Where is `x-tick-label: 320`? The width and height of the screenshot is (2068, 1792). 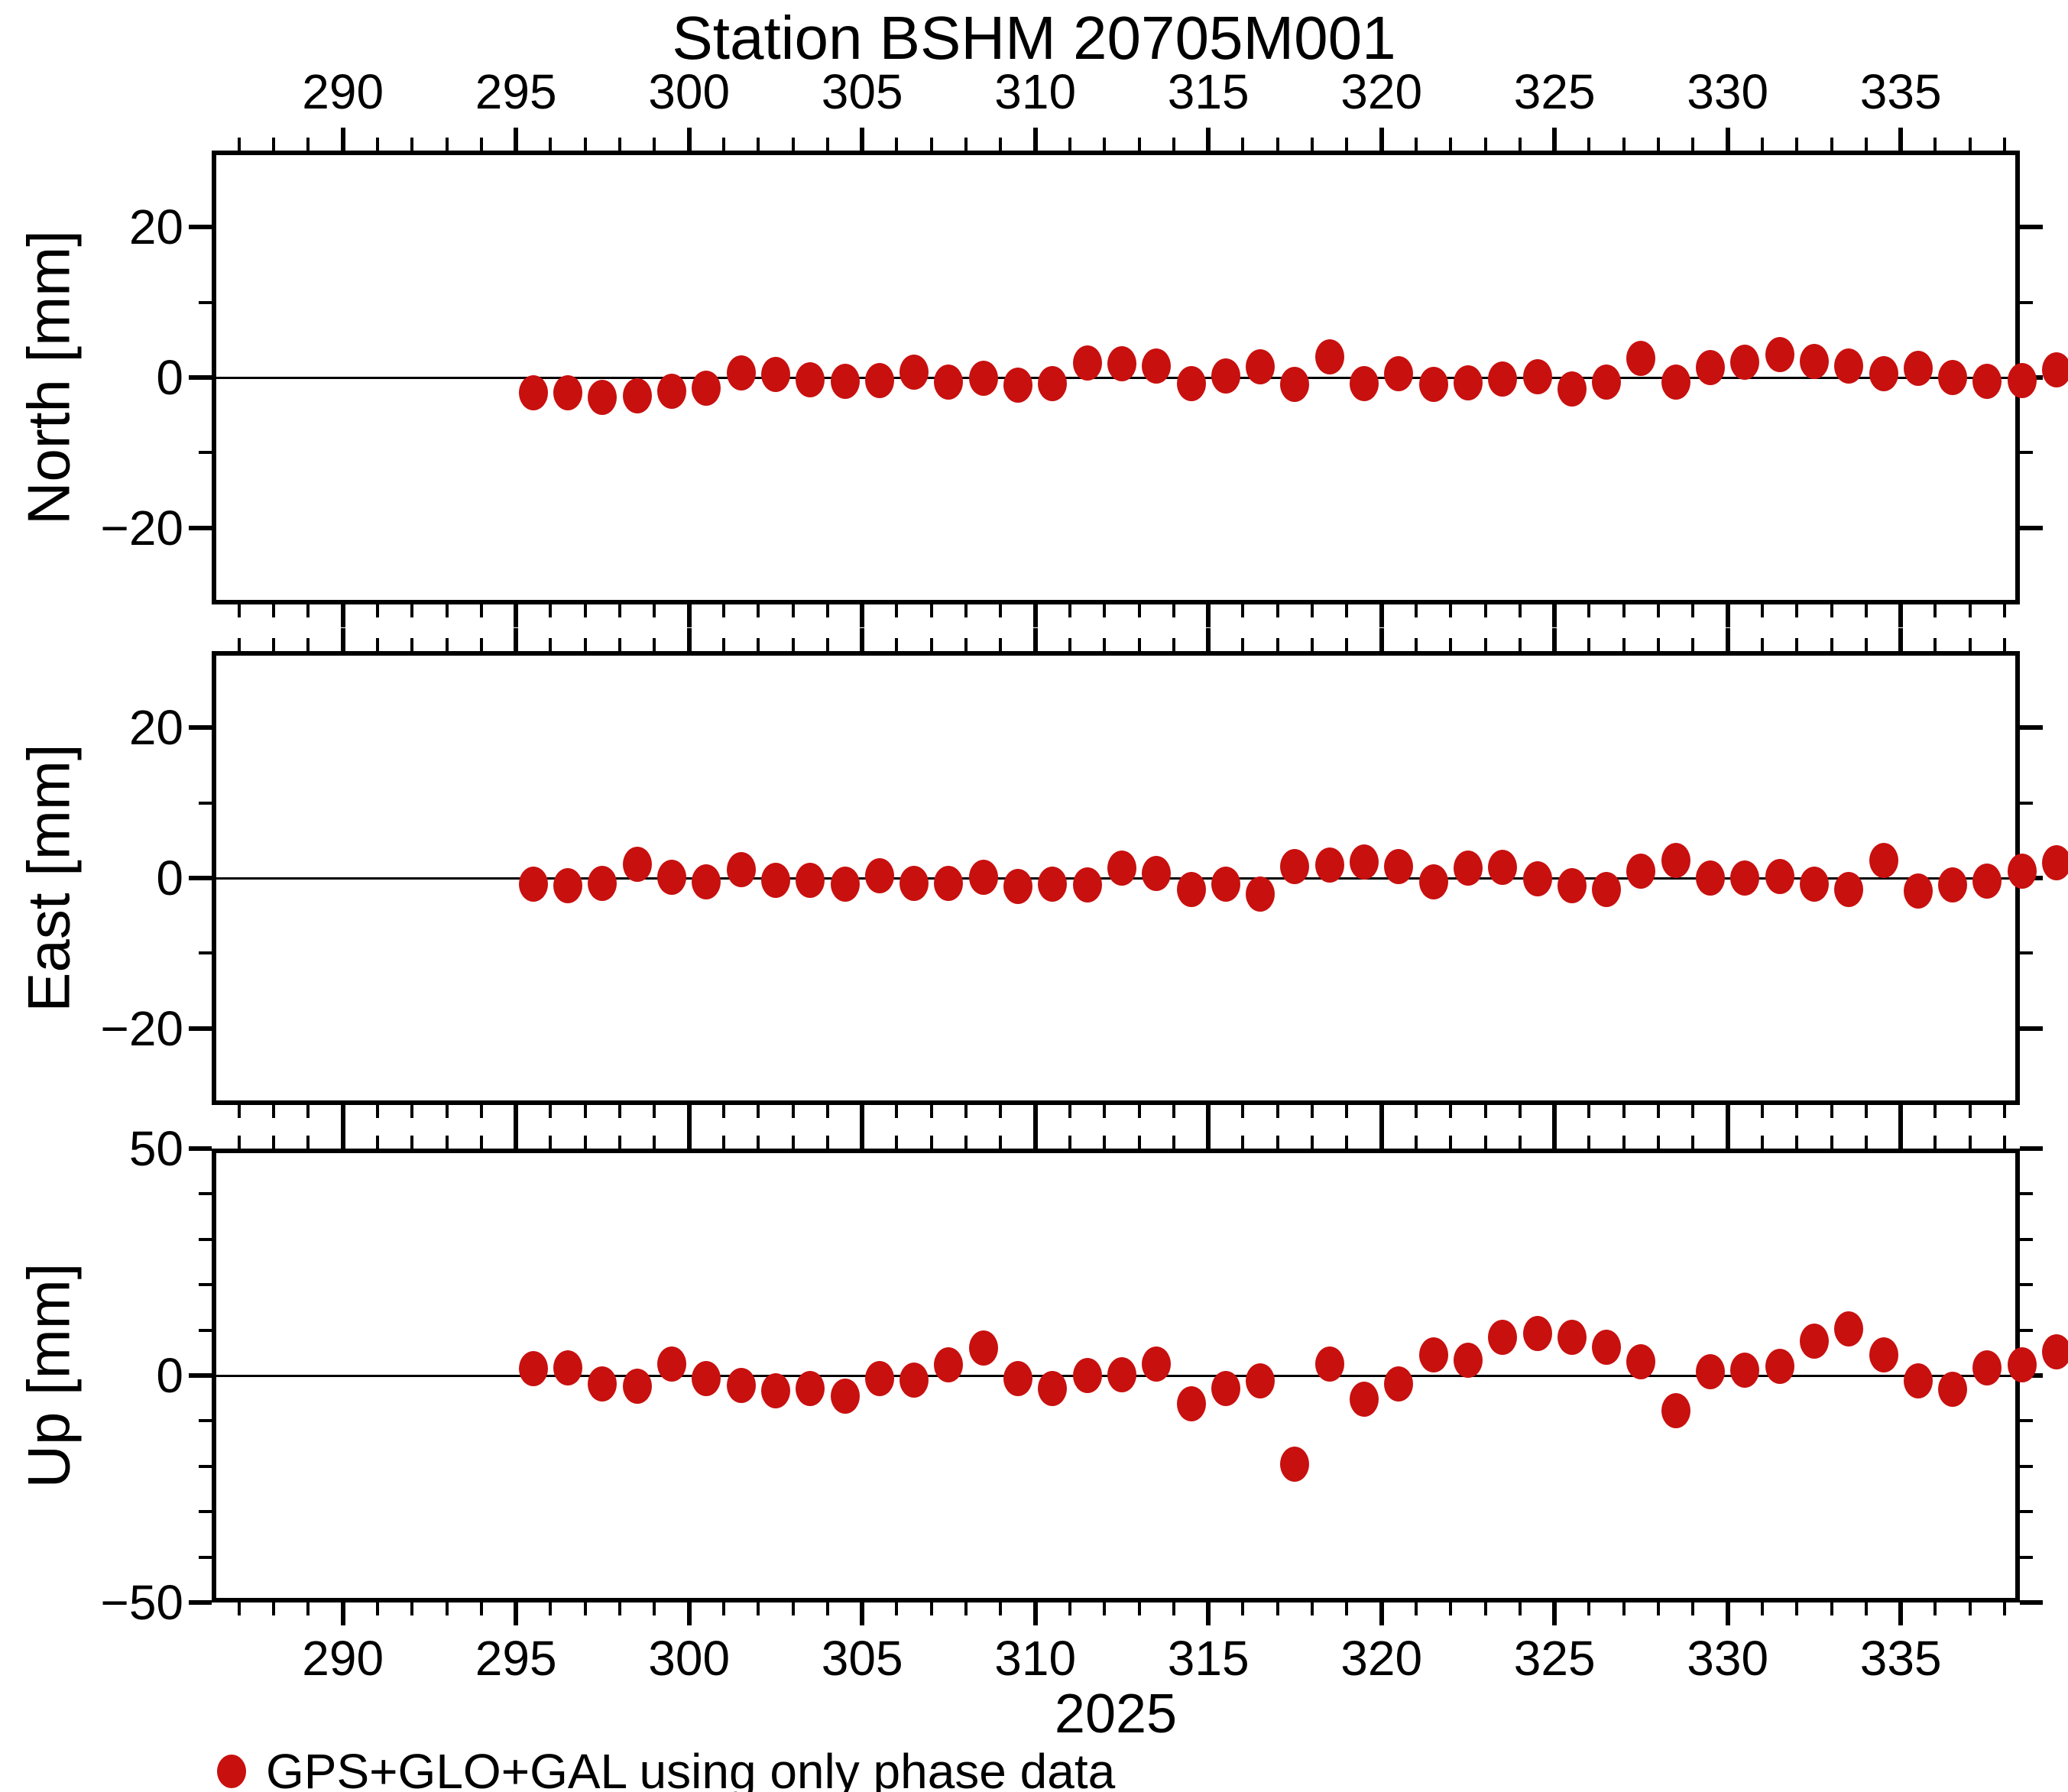
x-tick-label: 320 is located at coordinates (1381, 91).